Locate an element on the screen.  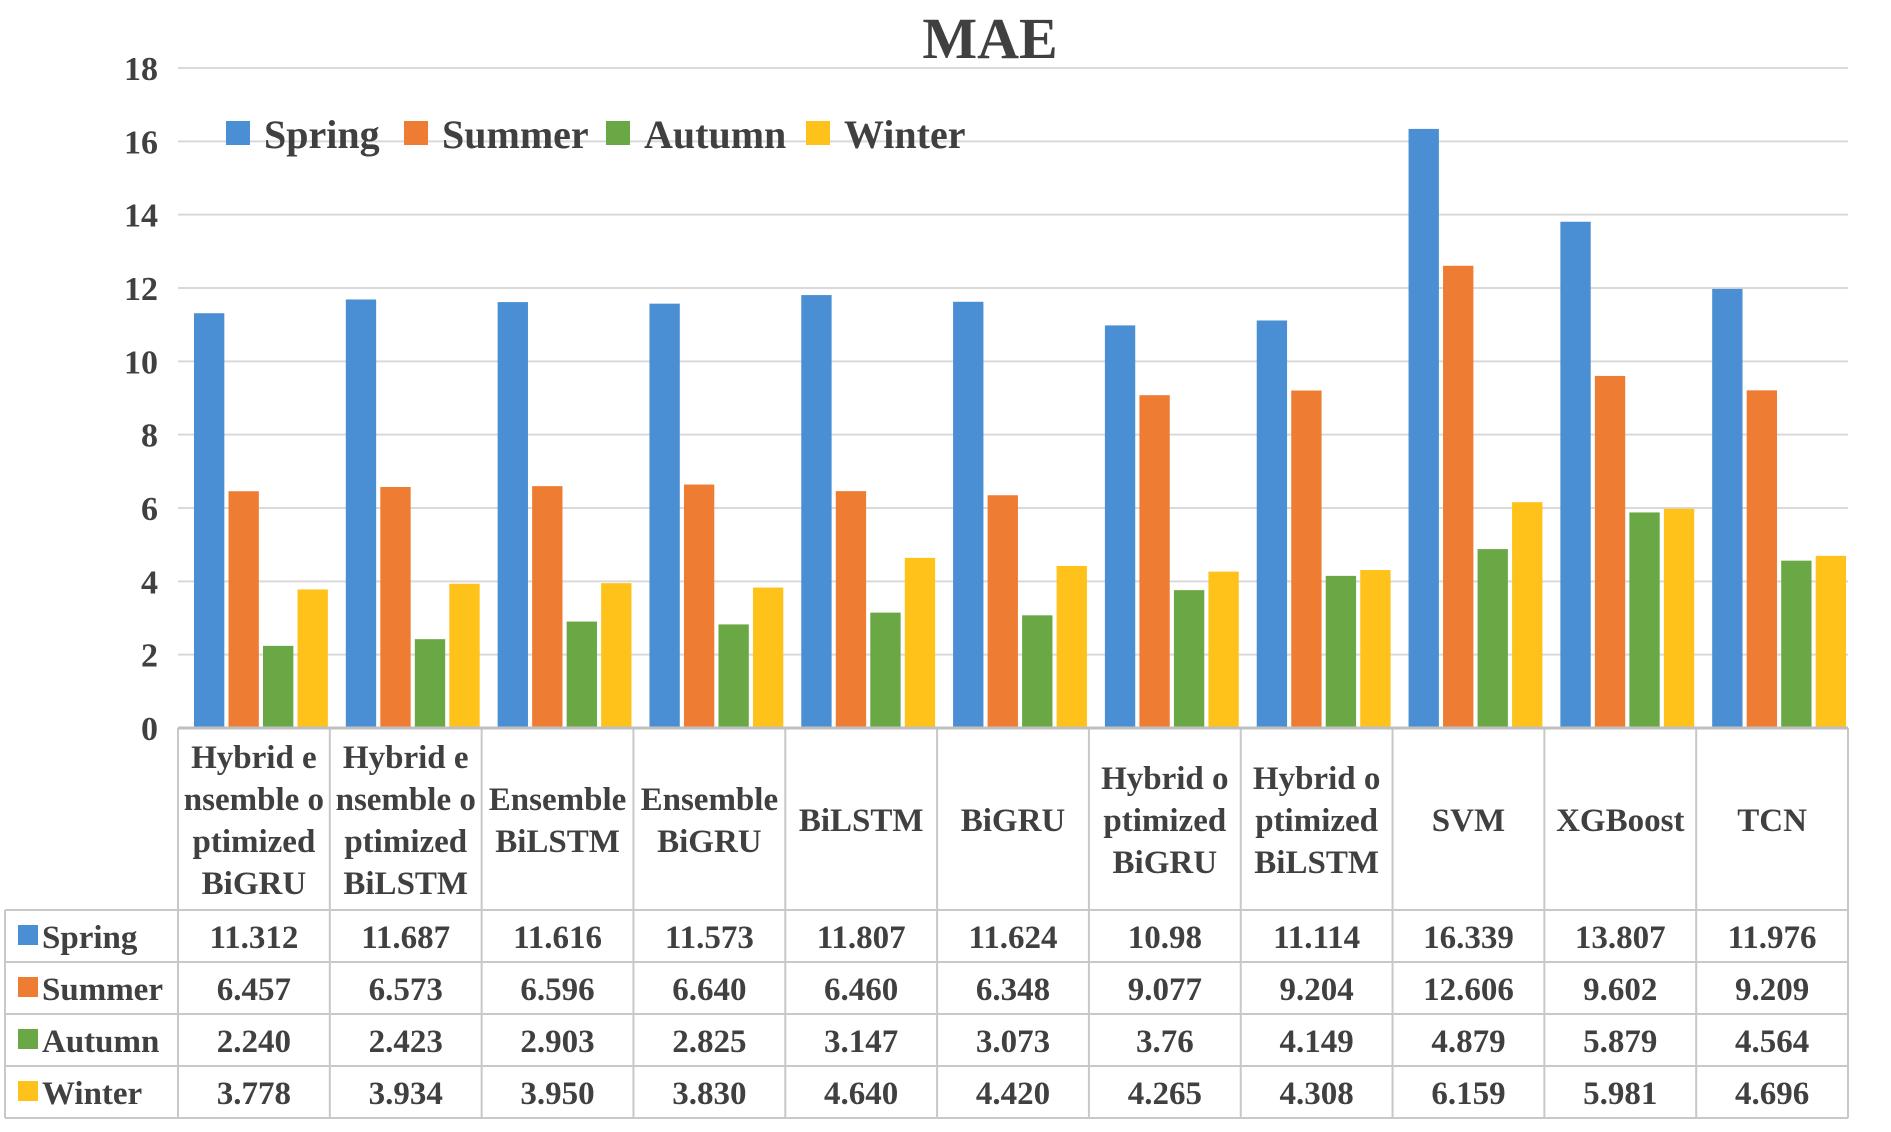
y-tick-label: 18 is located at coordinates (141, 69).